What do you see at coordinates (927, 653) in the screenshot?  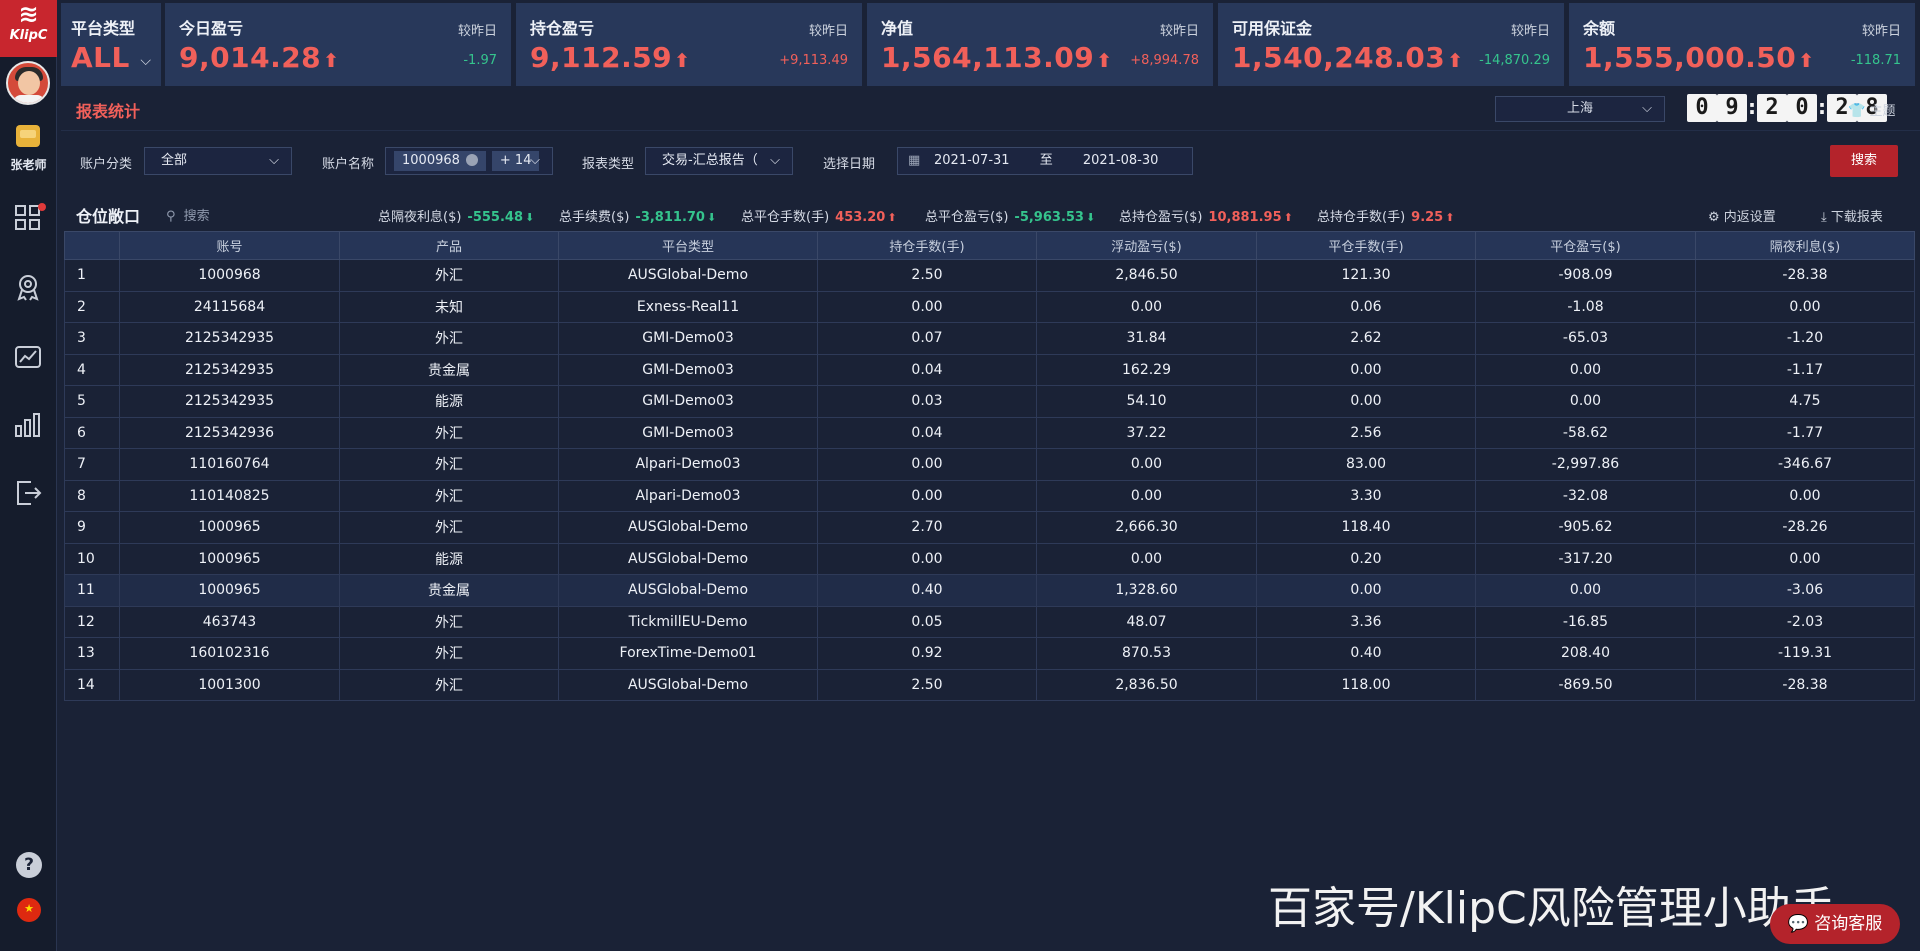 I see `table-cell: 0.92` at bounding box center [927, 653].